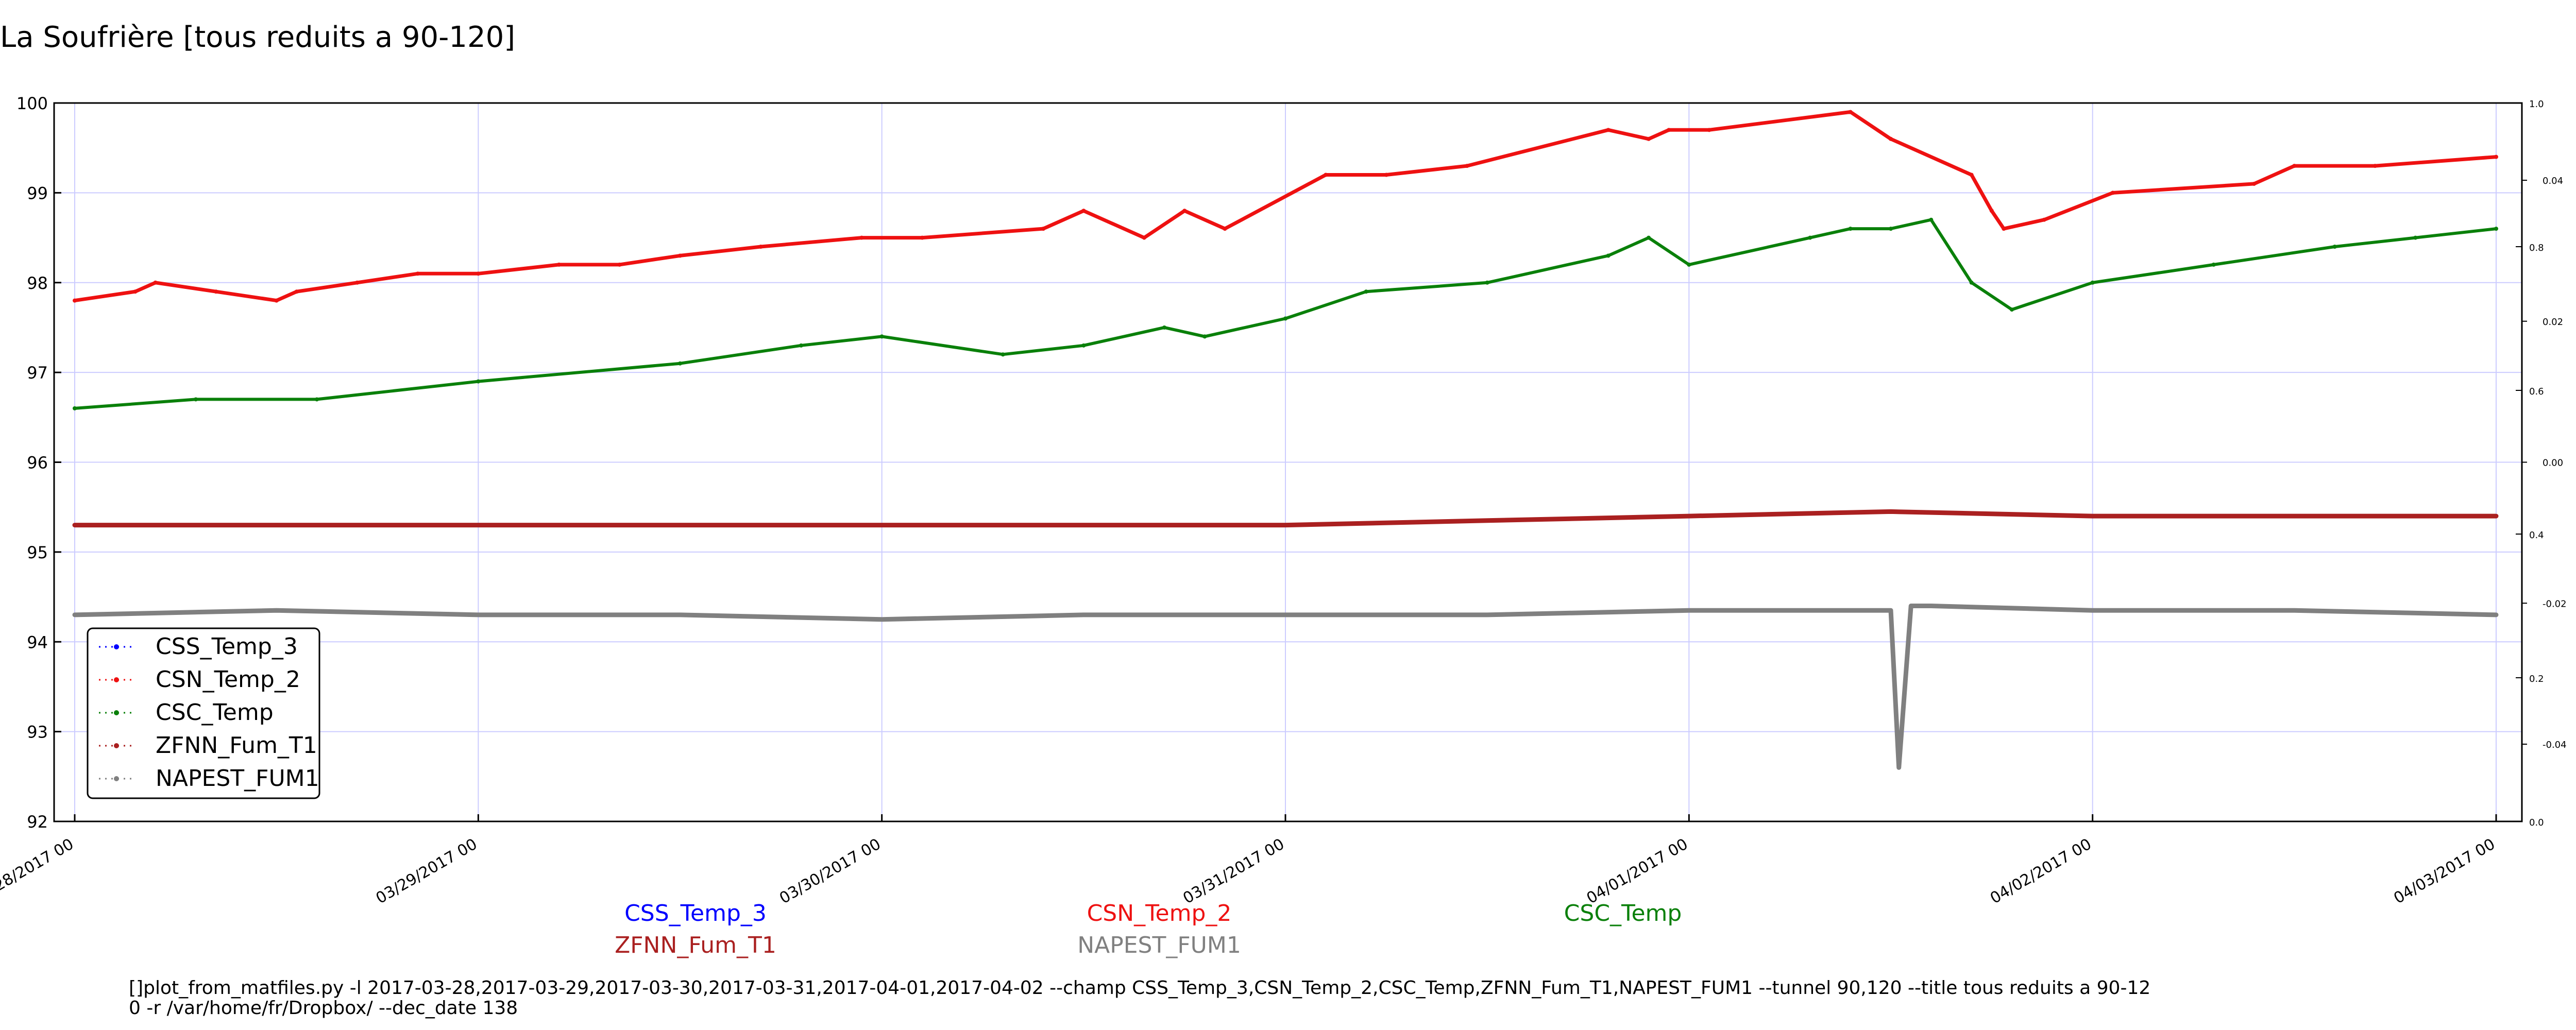 The width and height of the screenshot is (2576, 1030). What do you see at coordinates (2536, 391) in the screenshot?
I see `right-tick-label-3: 0.6` at bounding box center [2536, 391].